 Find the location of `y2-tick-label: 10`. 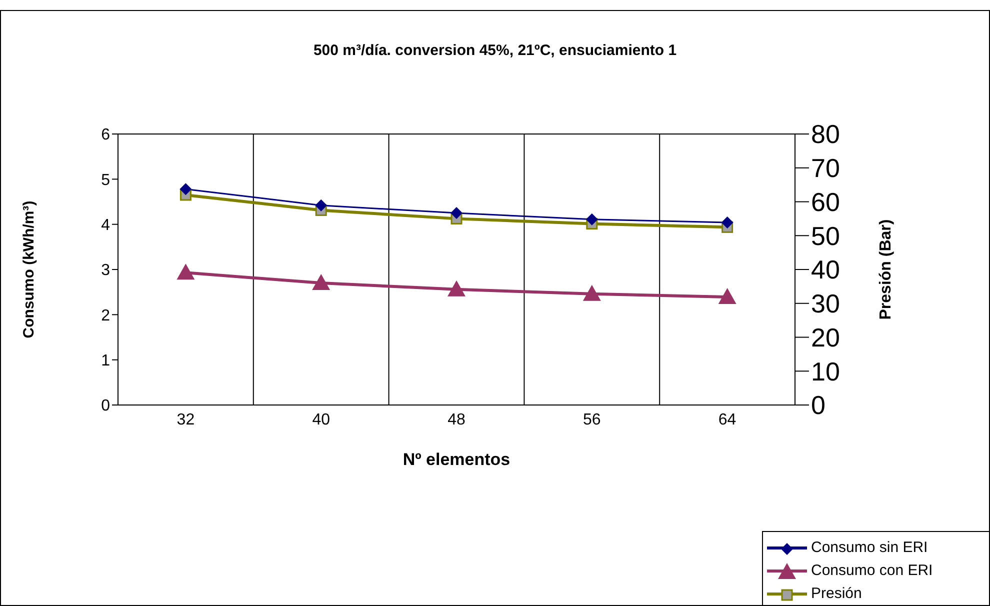

y2-tick-label: 10 is located at coordinates (825, 371).